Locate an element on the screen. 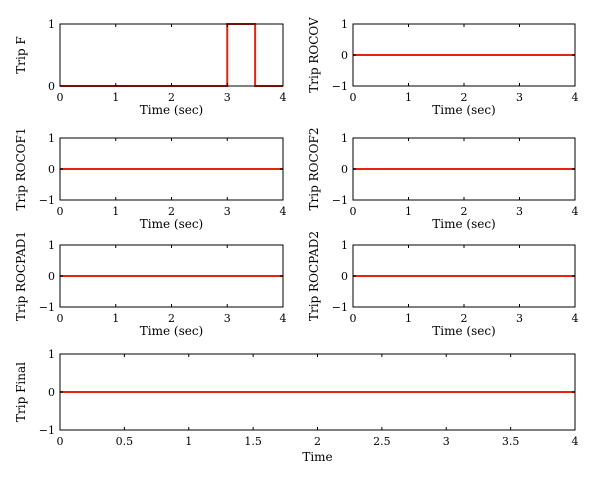  axes-frame is located at coordinates (171, 55).